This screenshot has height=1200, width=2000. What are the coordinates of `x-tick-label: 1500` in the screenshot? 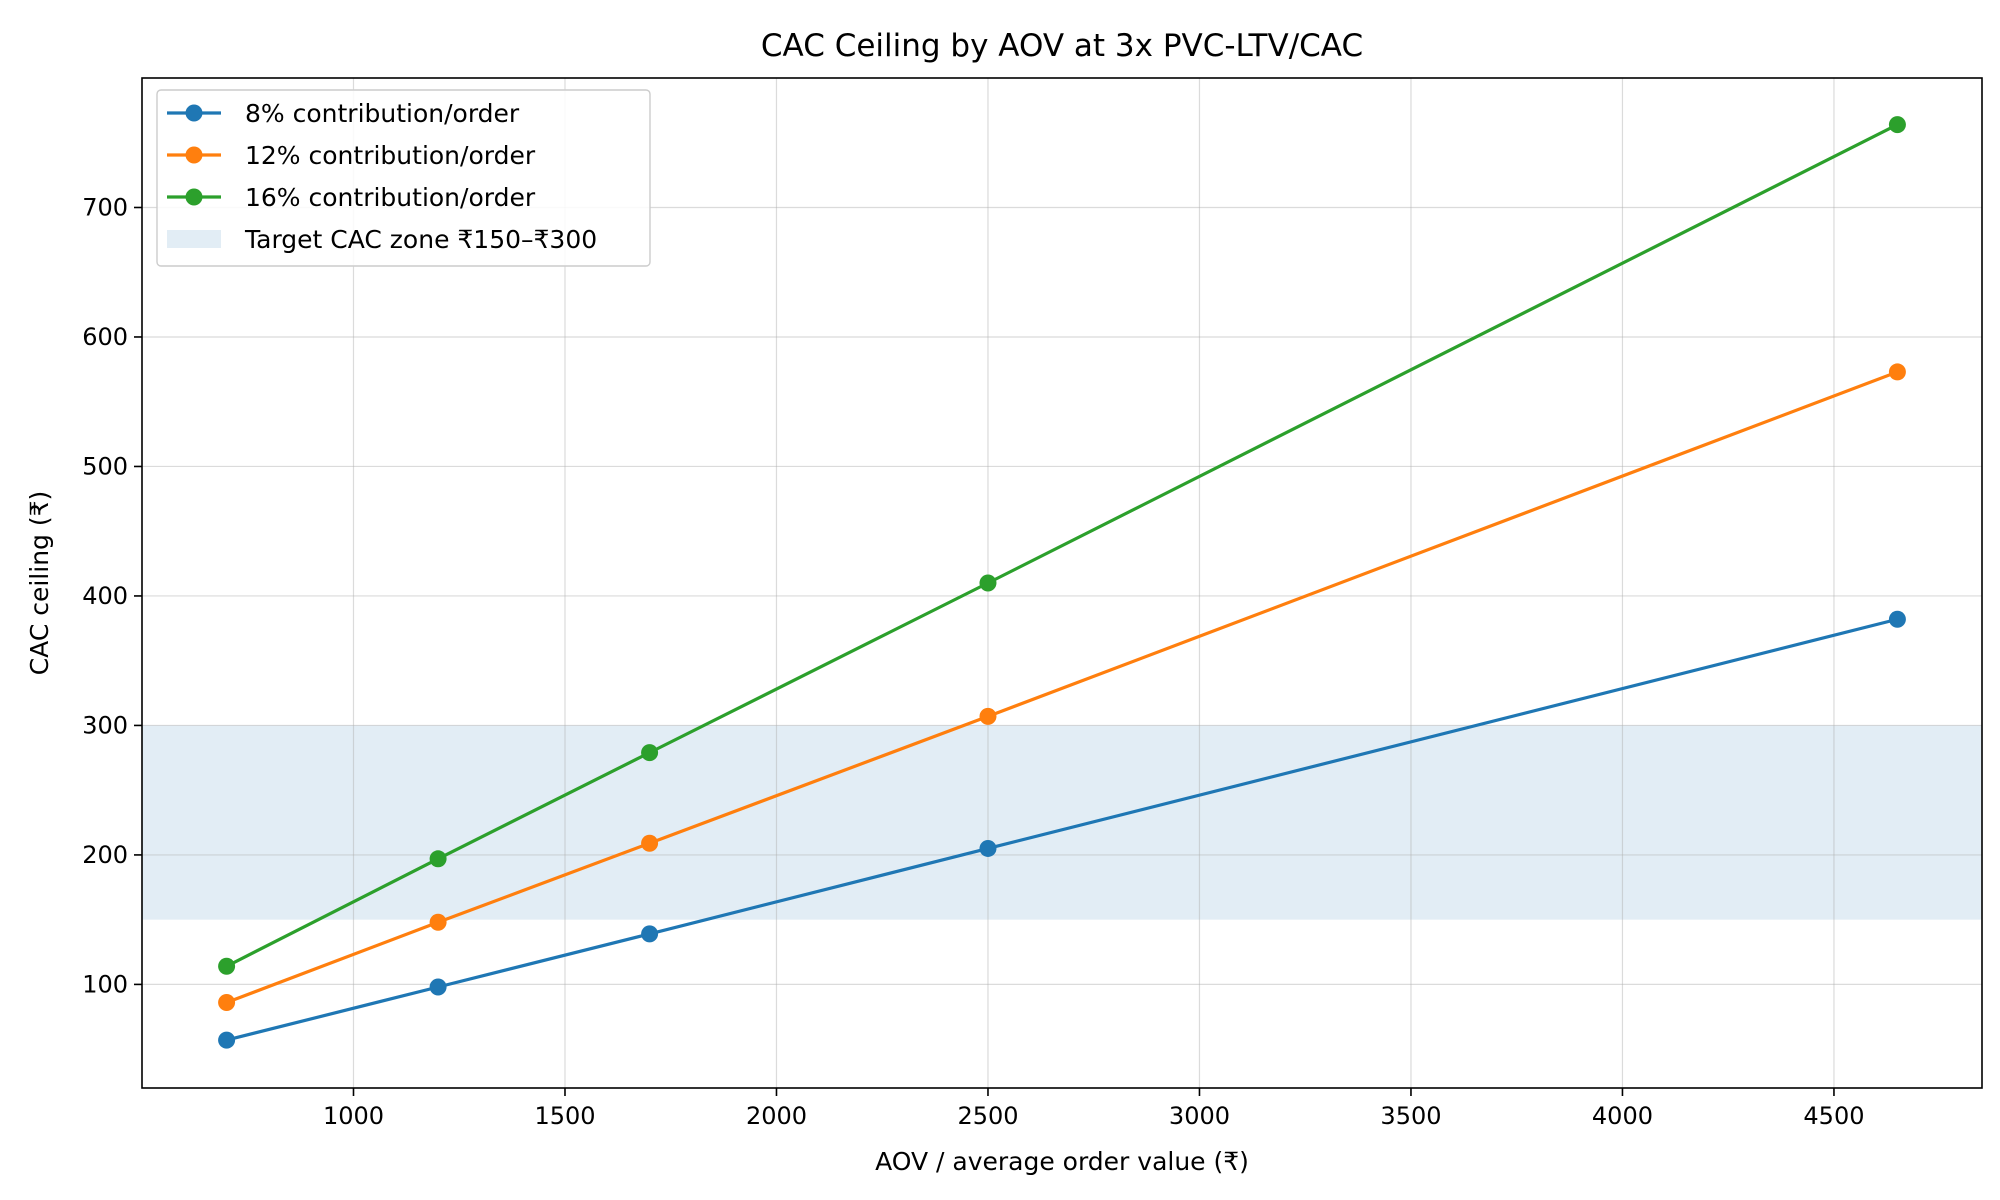 It's located at (564, 1116).